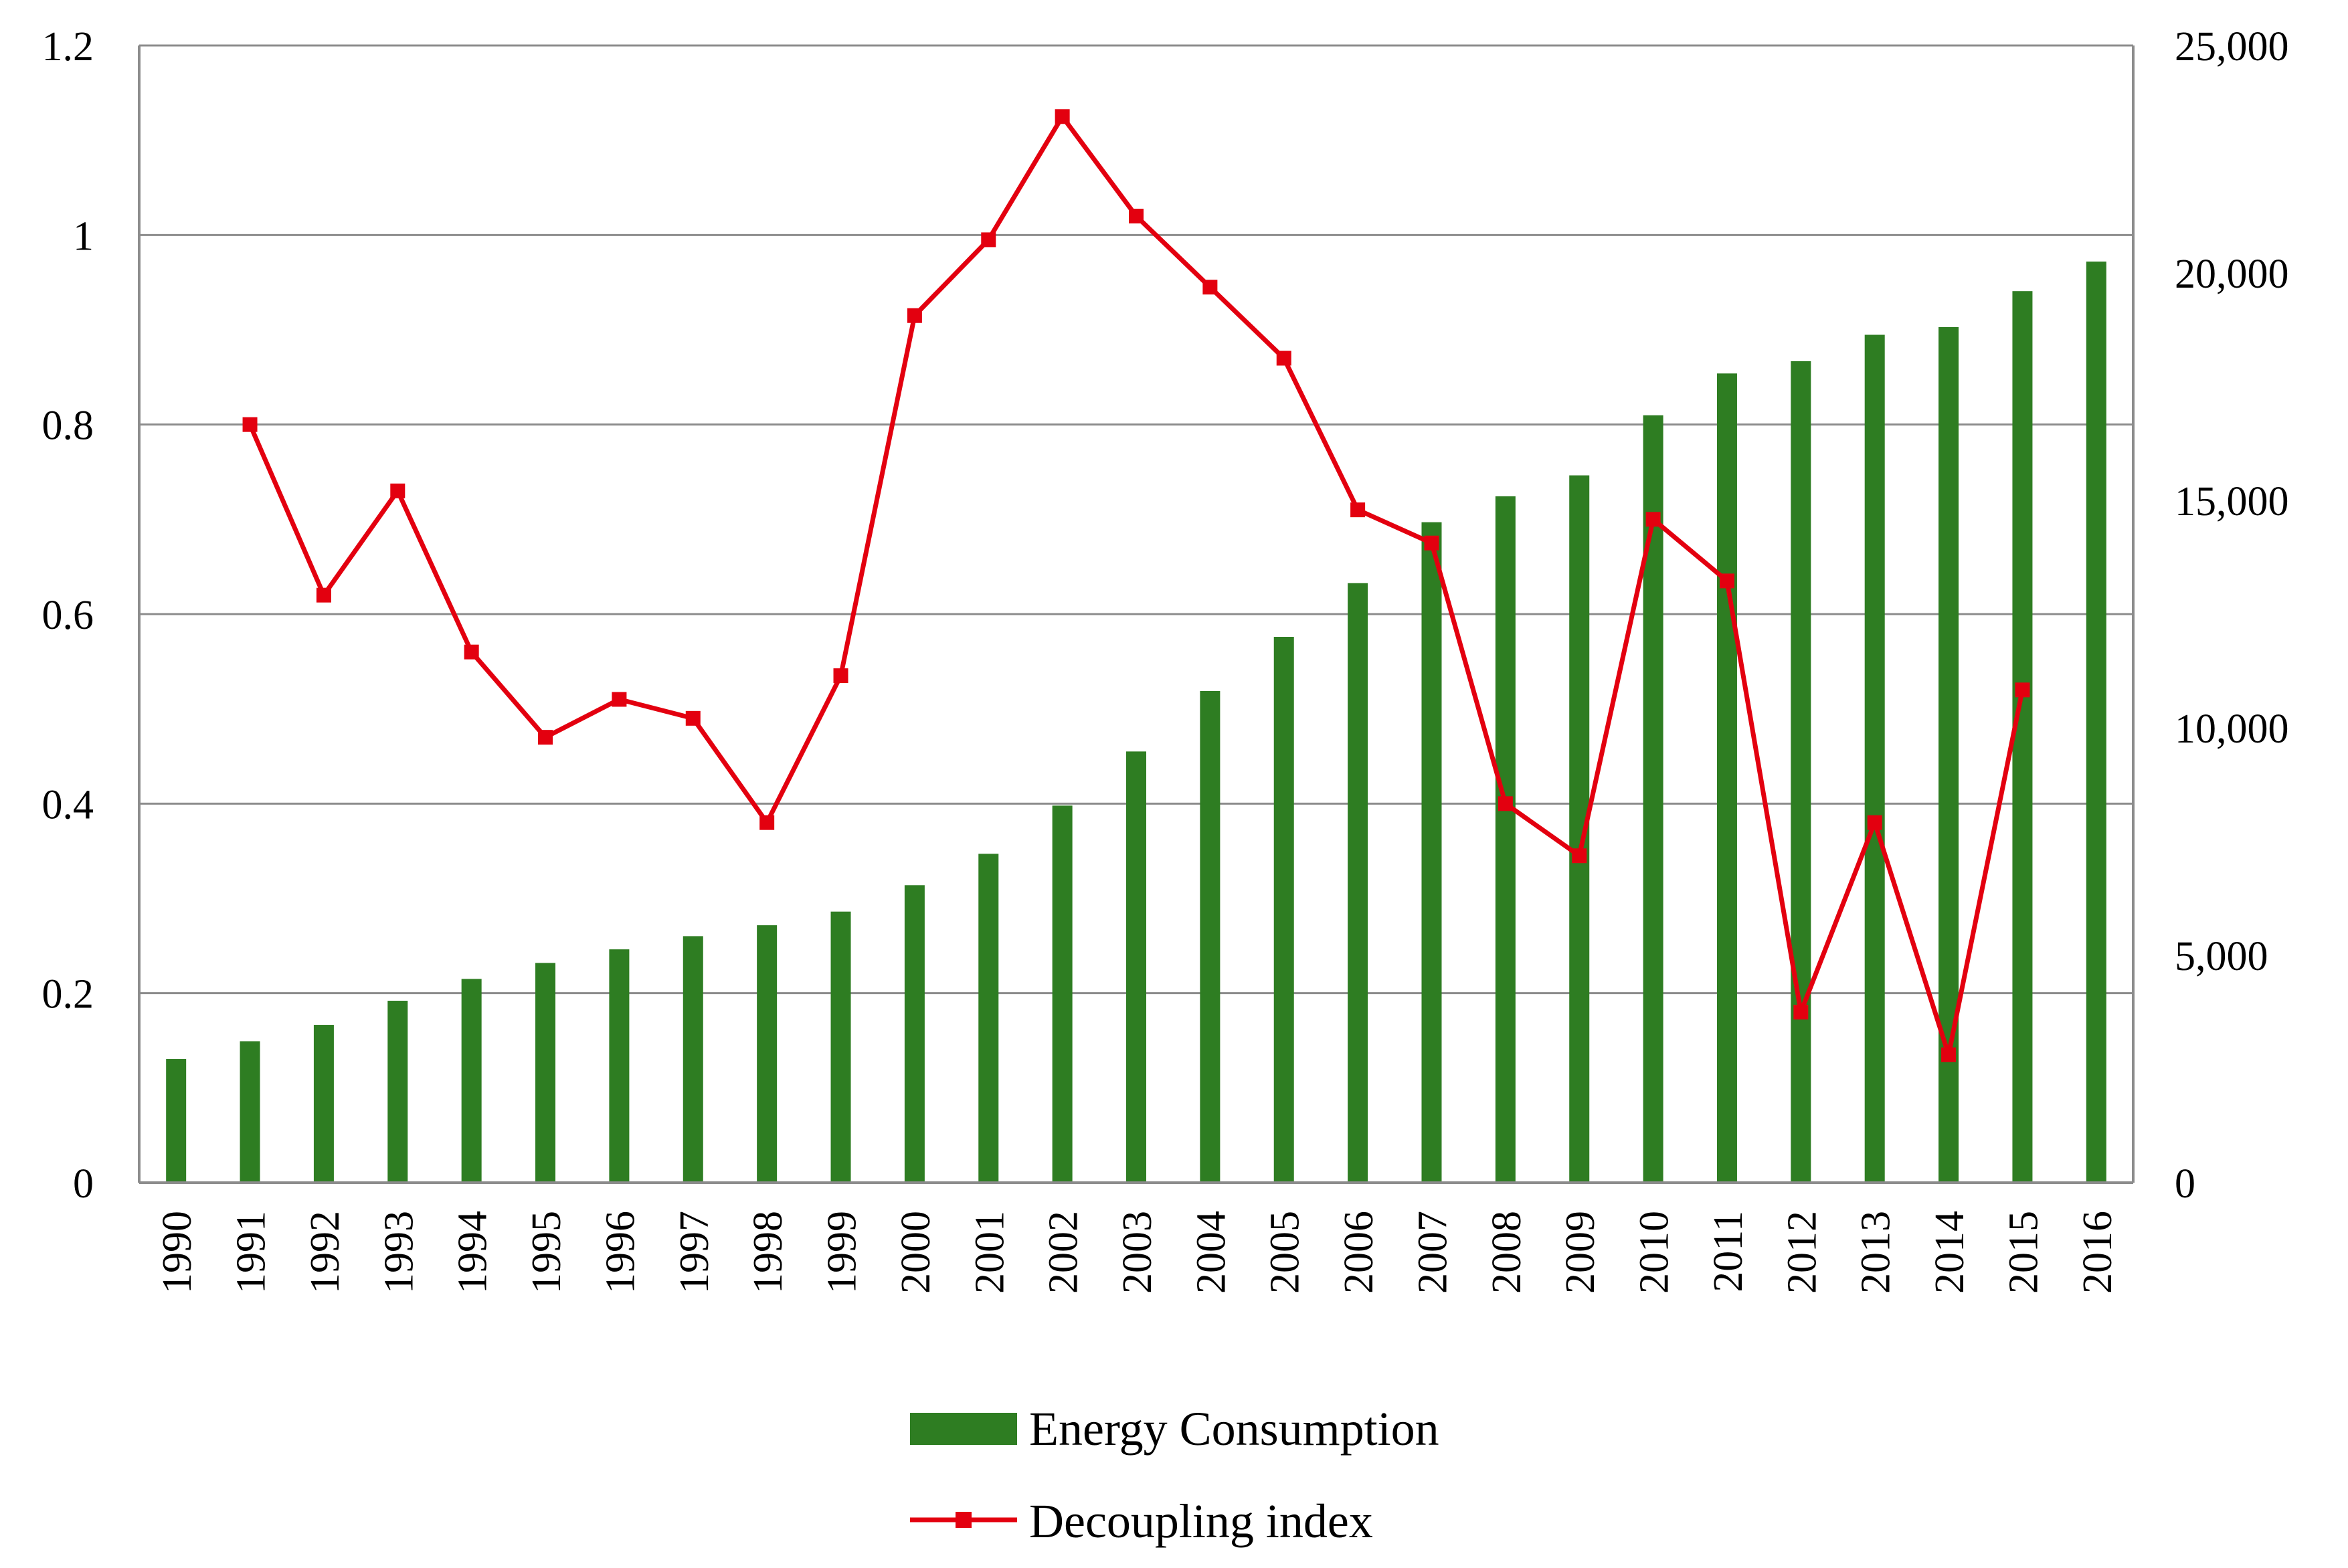 Image resolution: width=2348 pixels, height=1568 pixels. Describe the element at coordinates (68, 47) in the screenshot. I see `left-tick-label: 1.2` at that location.